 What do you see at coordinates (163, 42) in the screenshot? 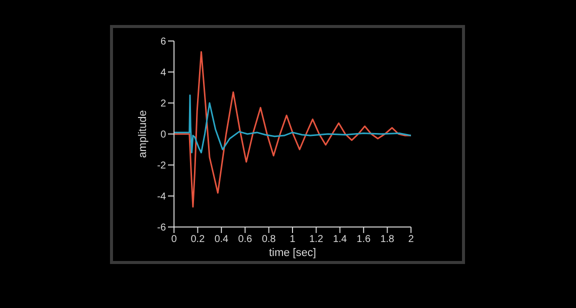
I see `y-tick-label: 6` at bounding box center [163, 42].